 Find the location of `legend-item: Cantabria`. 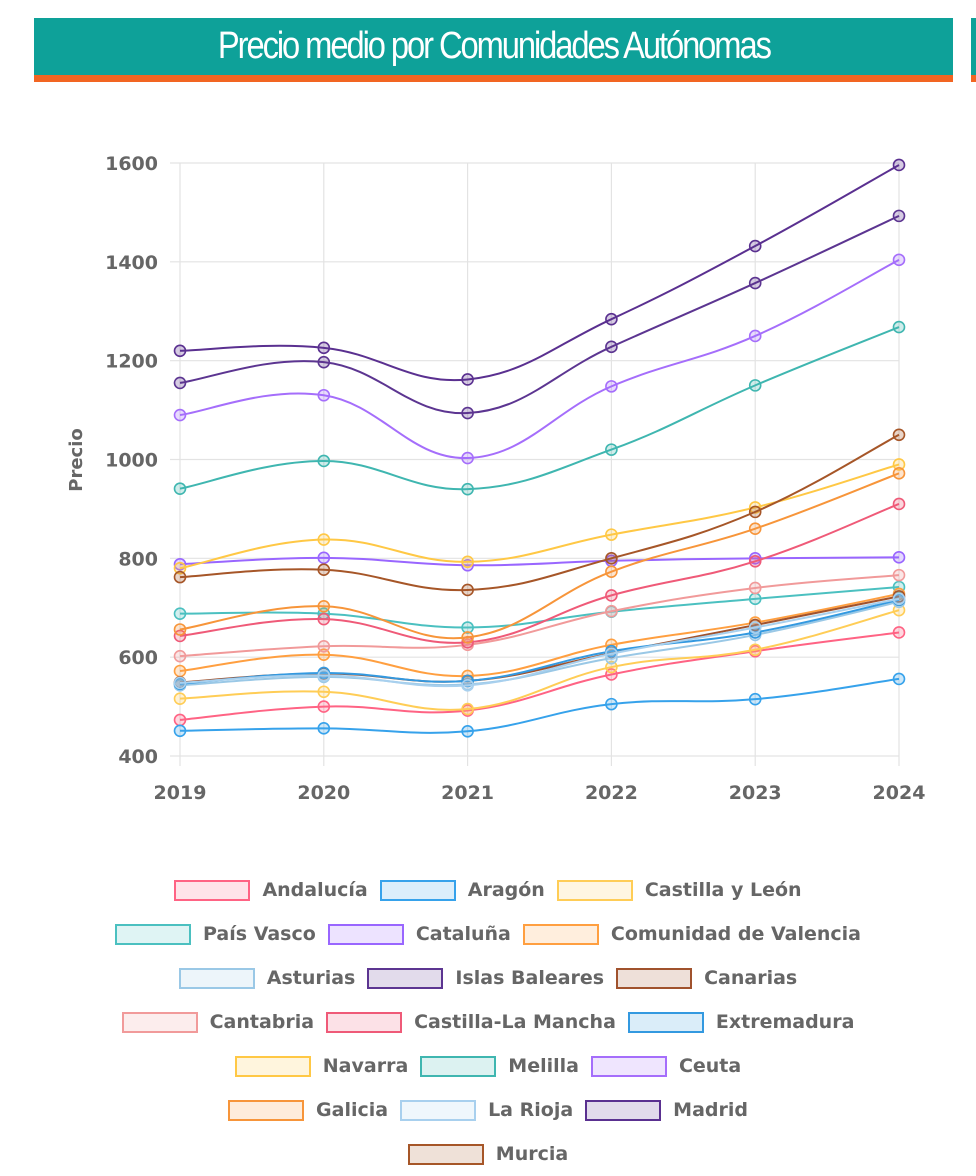

legend-item: Cantabria is located at coordinates (217, 1022).